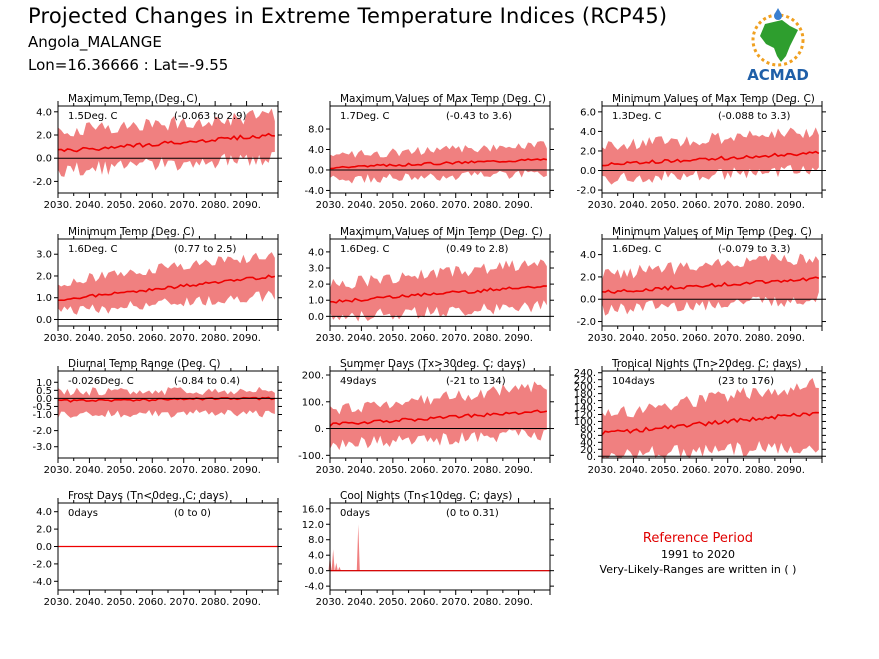 This screenshot has height=659, width=879. Describe the element at coordinates (210, 116) in the screenshot. I see `likely-range-label: (-0.063 to 2.9)` at that location.